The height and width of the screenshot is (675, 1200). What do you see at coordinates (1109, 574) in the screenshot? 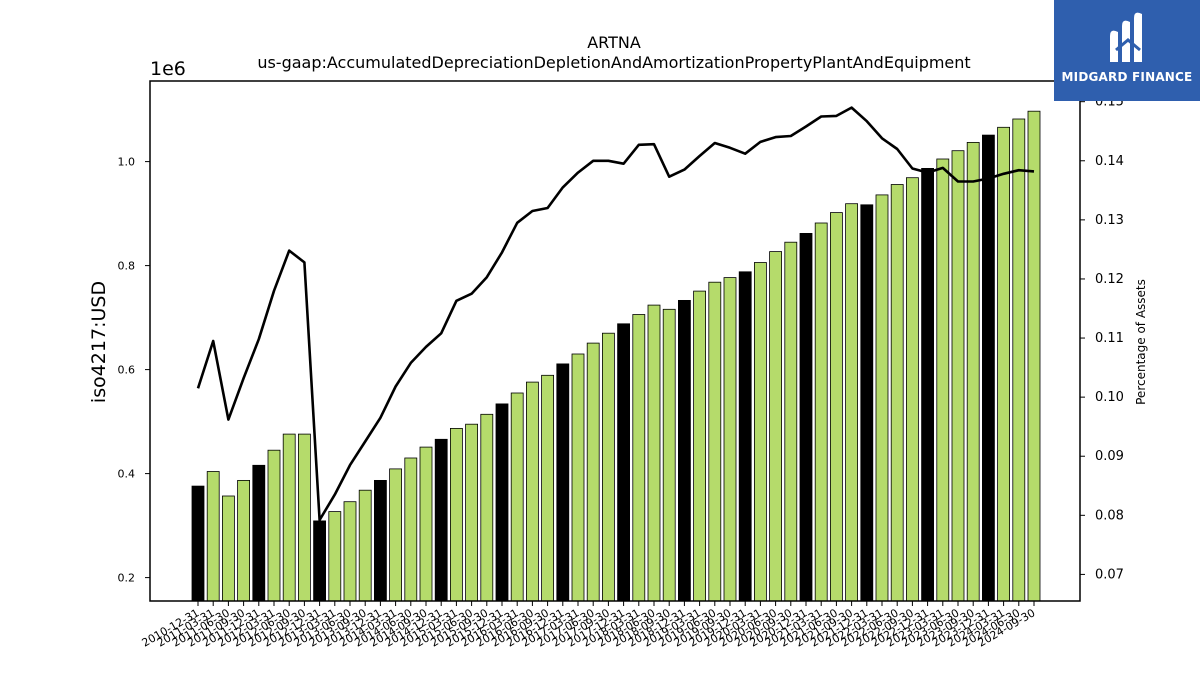
I see `y2-tick-label: 0.07` at bounding box center [1109, 574].